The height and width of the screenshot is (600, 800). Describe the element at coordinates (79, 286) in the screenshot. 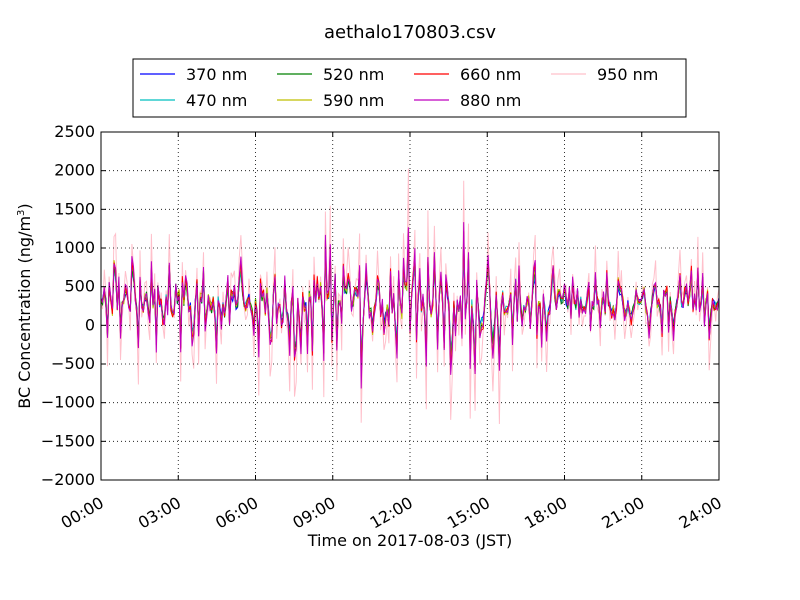

I see `y-tick-label: 500` at that location.